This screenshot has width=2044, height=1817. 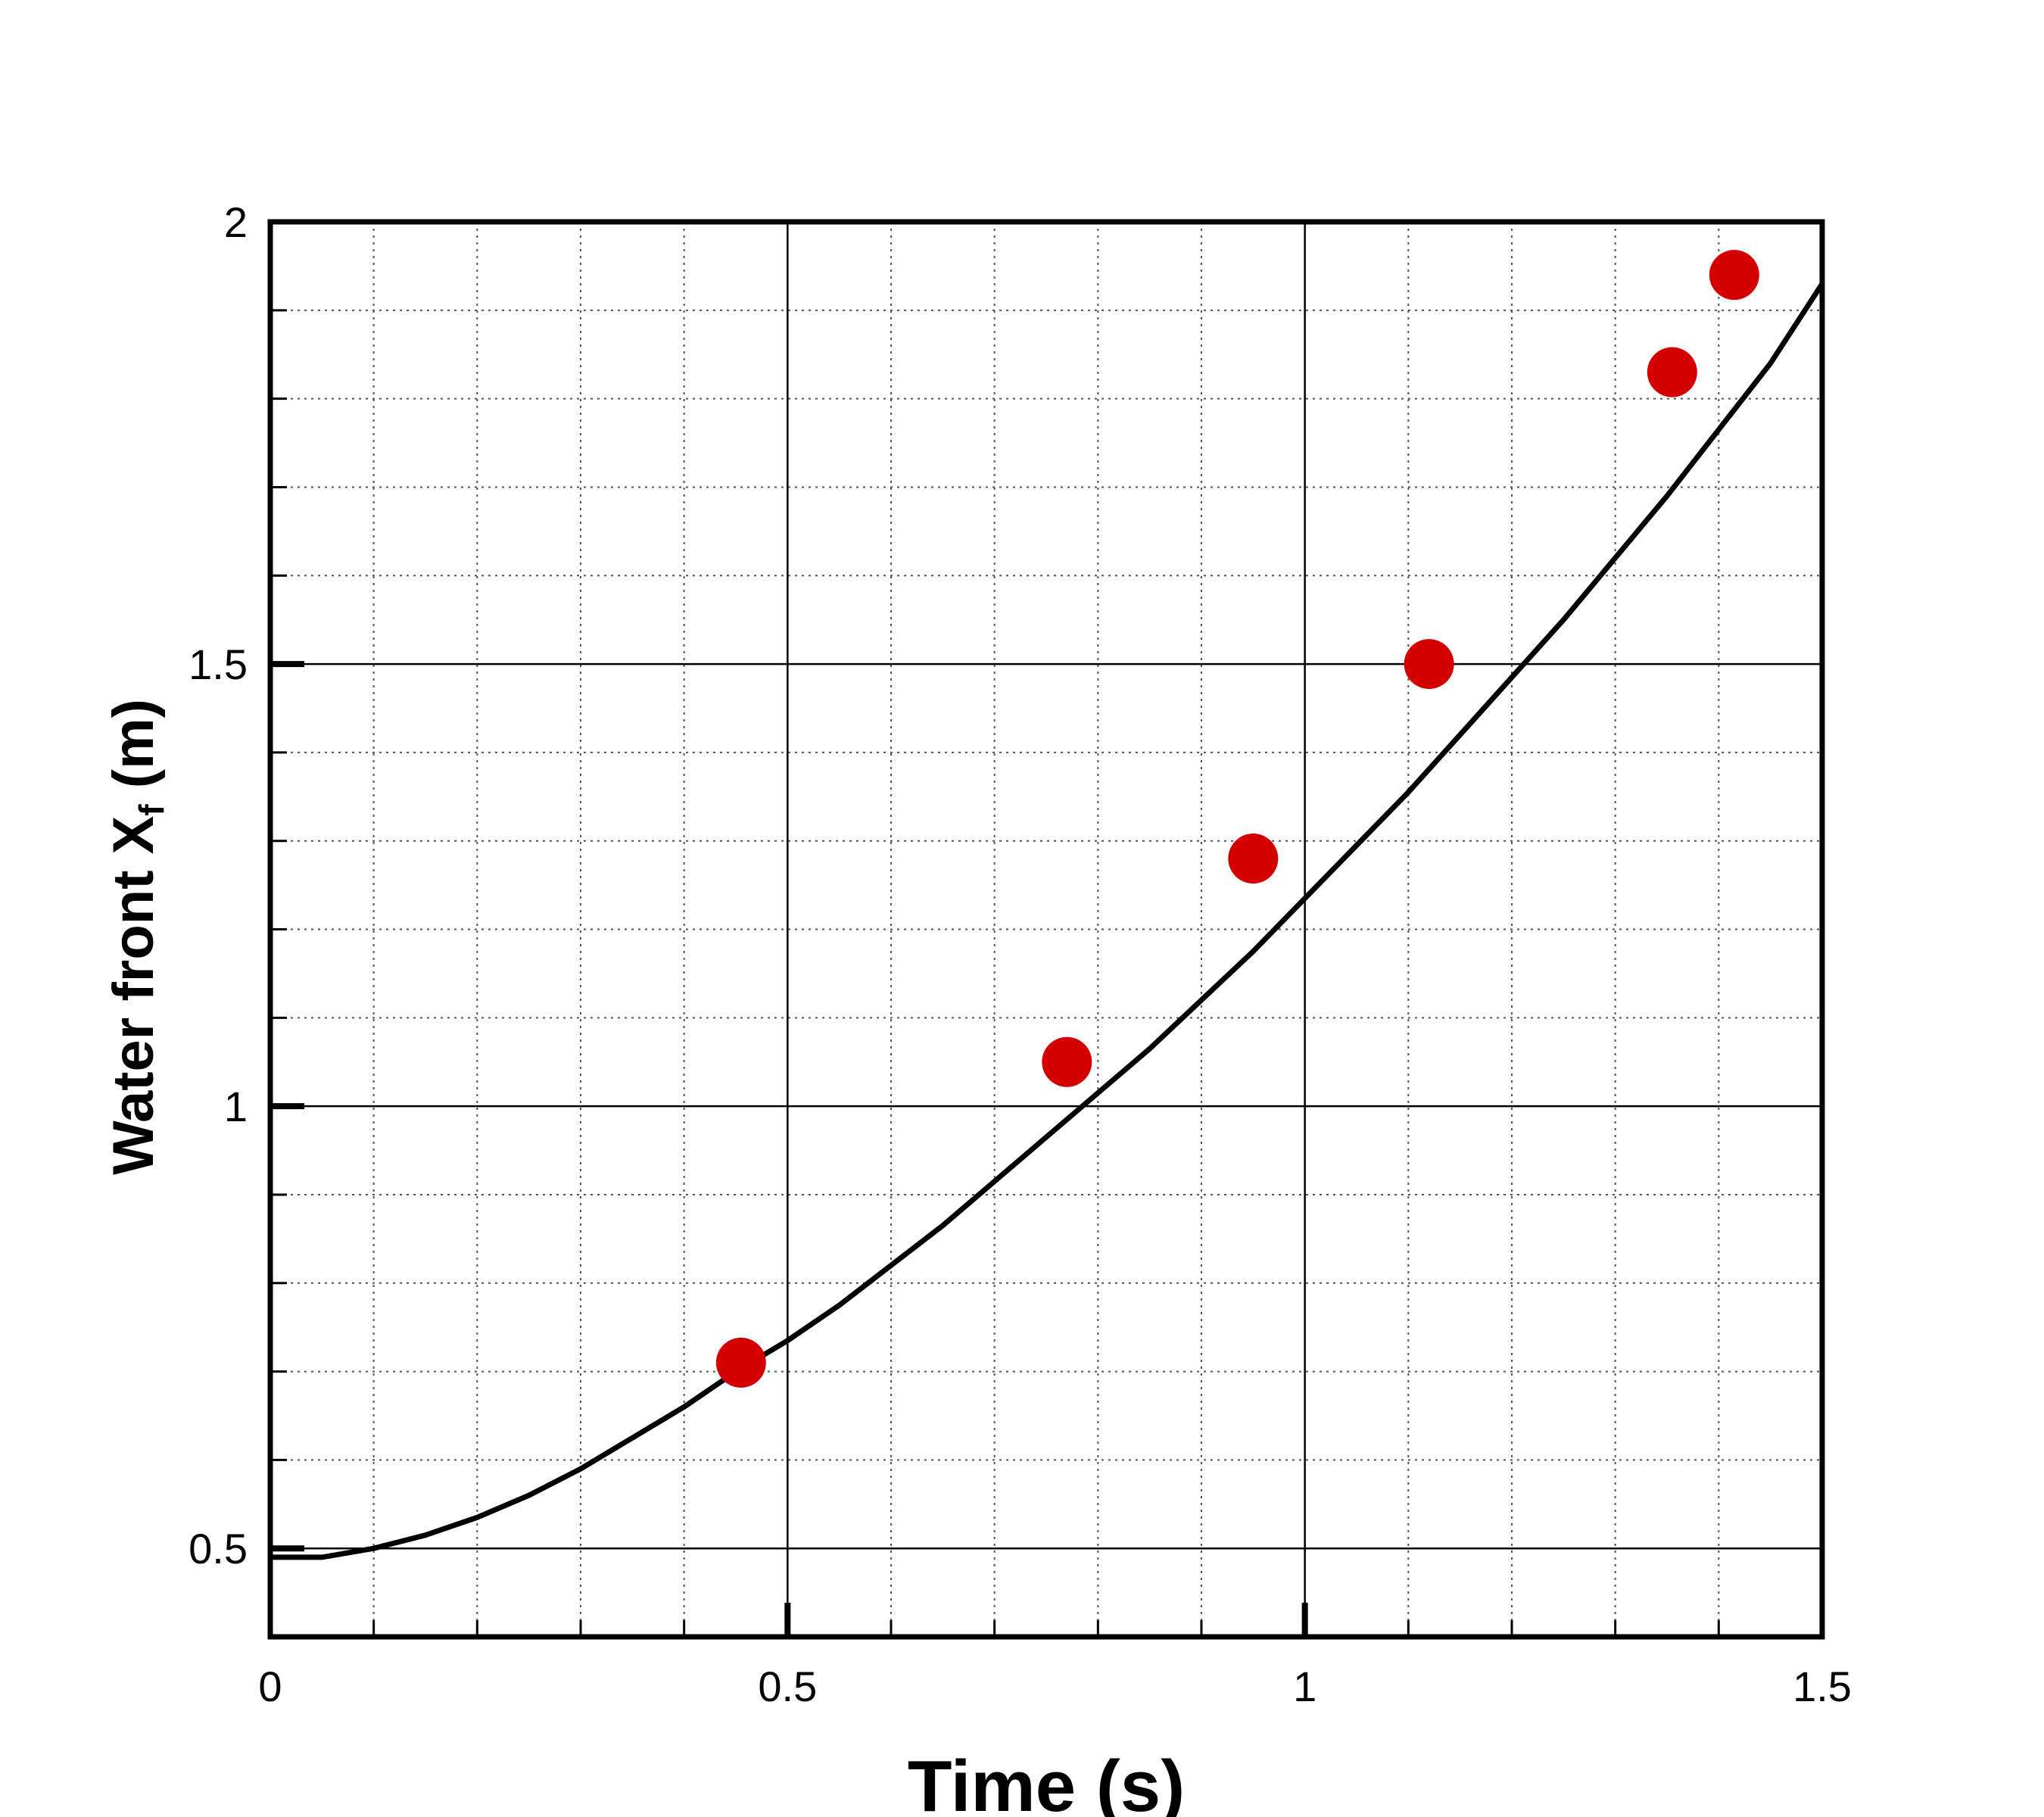 I want to click on x-tick-label: 0.5, so click(x=787, y=1686).